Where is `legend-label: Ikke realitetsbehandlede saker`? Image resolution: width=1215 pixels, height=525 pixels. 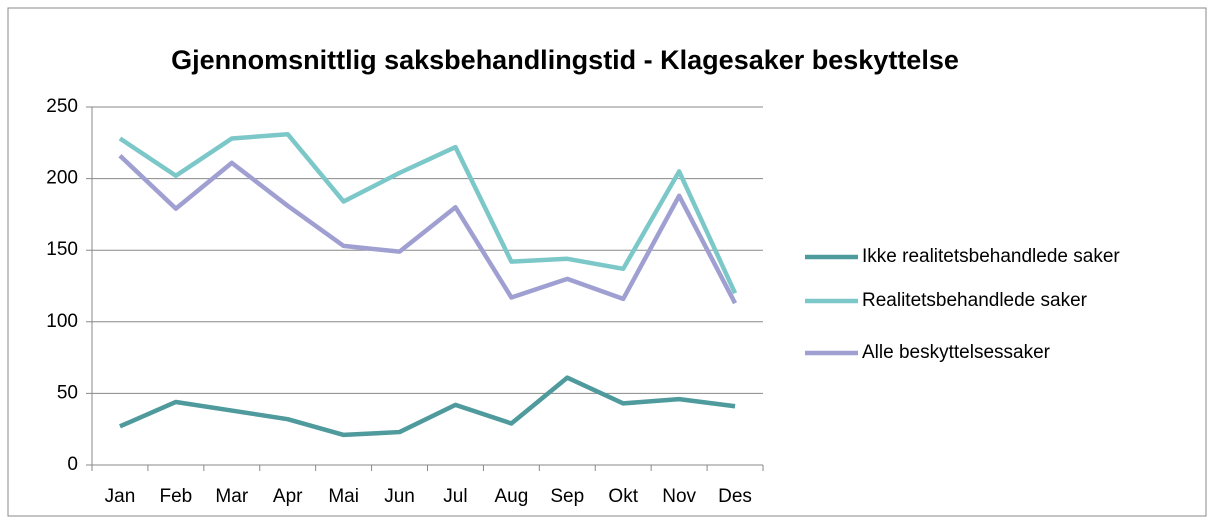
legend-label: Ikke realitetsbehandlede saker is located at coordinates (991, 256).